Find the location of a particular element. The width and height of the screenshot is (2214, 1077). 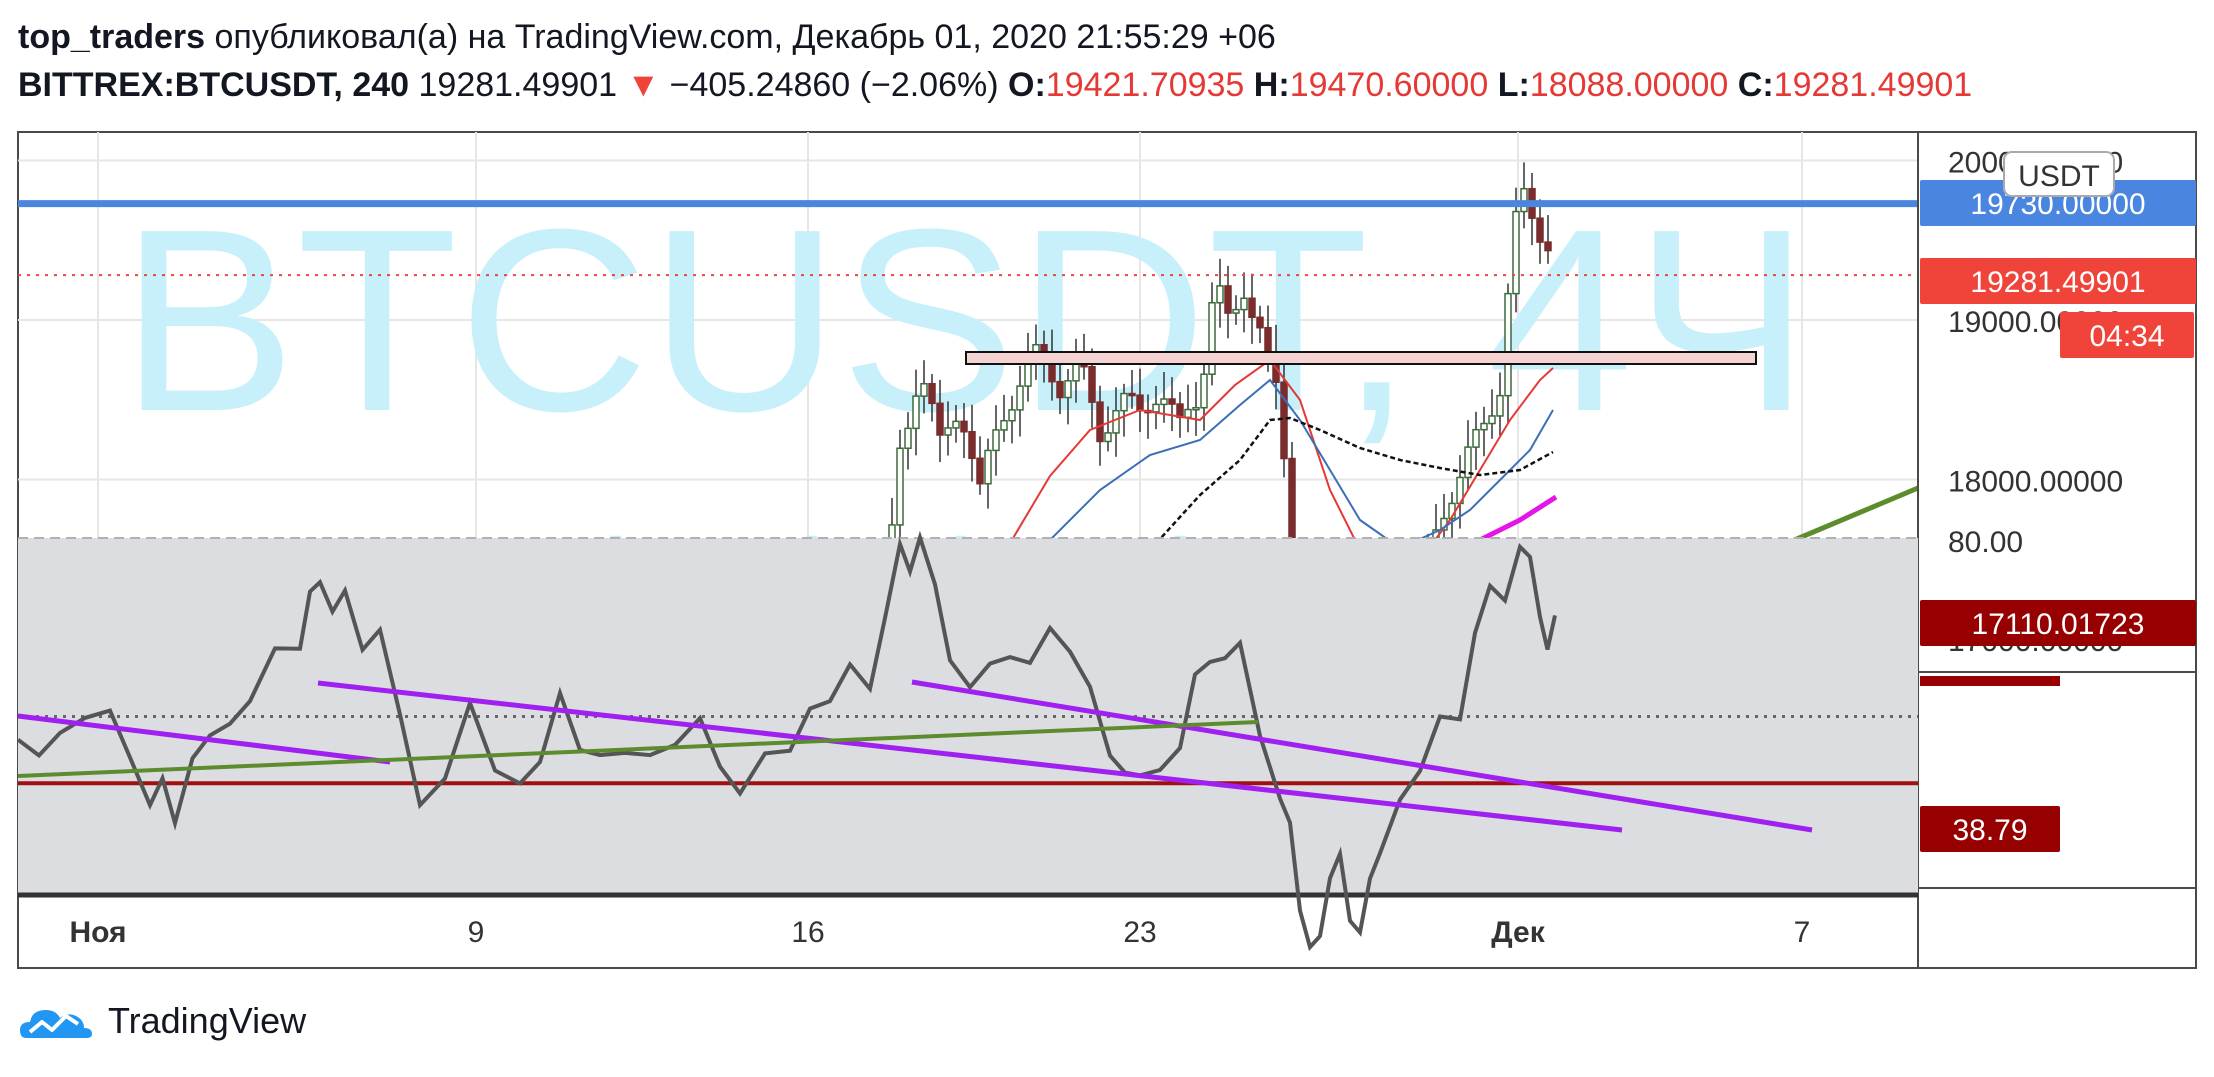

resistance-price-label-bg is located at coordinates (2058, 203).